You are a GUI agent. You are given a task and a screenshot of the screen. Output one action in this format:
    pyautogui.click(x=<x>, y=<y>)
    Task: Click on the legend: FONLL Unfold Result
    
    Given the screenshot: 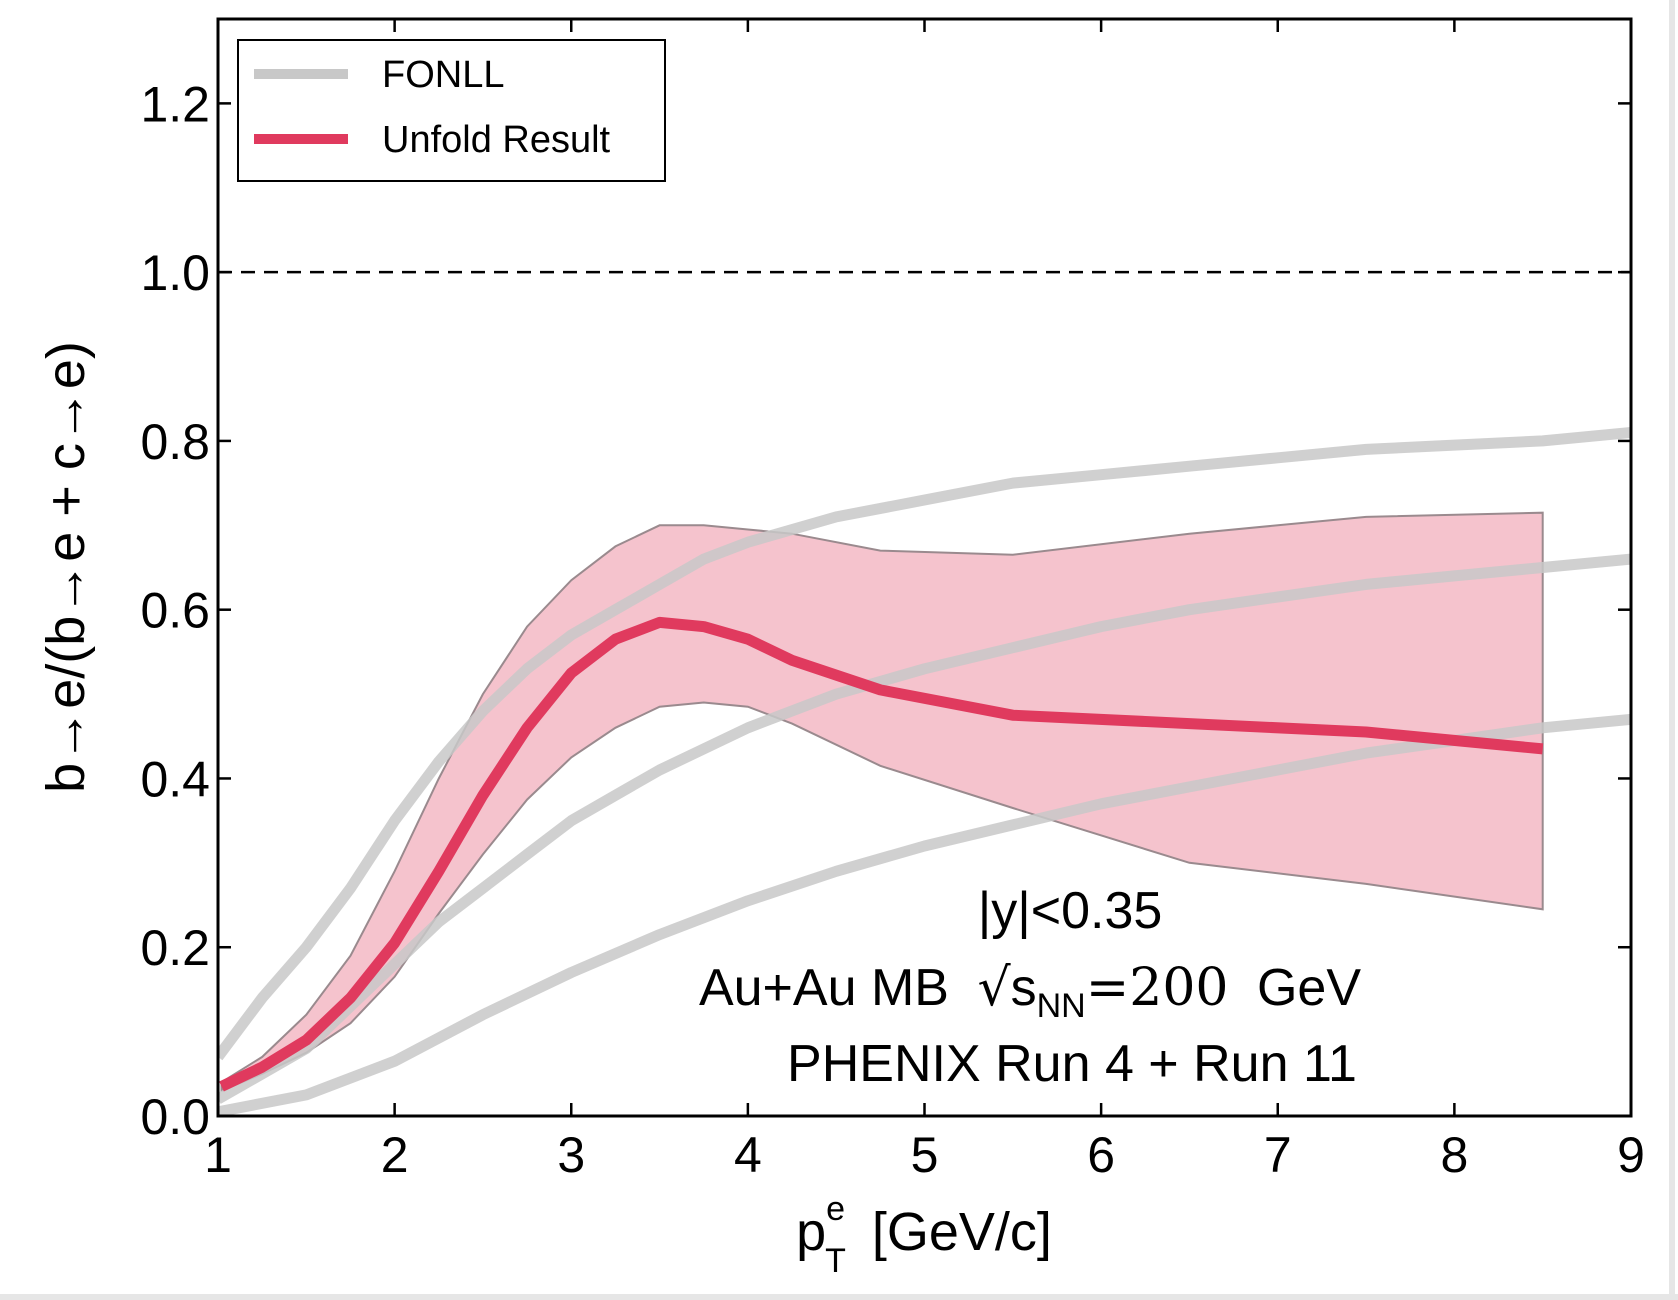 What is the action you would take?
    pyautogui.click(x=451, y=110)
    